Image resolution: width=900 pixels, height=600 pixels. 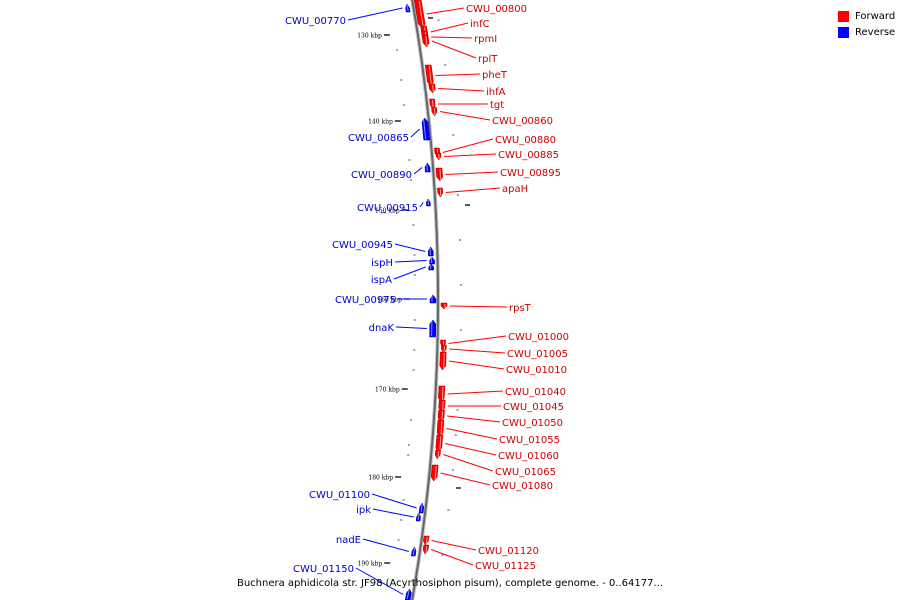 I want to click on reverse-gene-label: ipk, so click(x=363, y=510).